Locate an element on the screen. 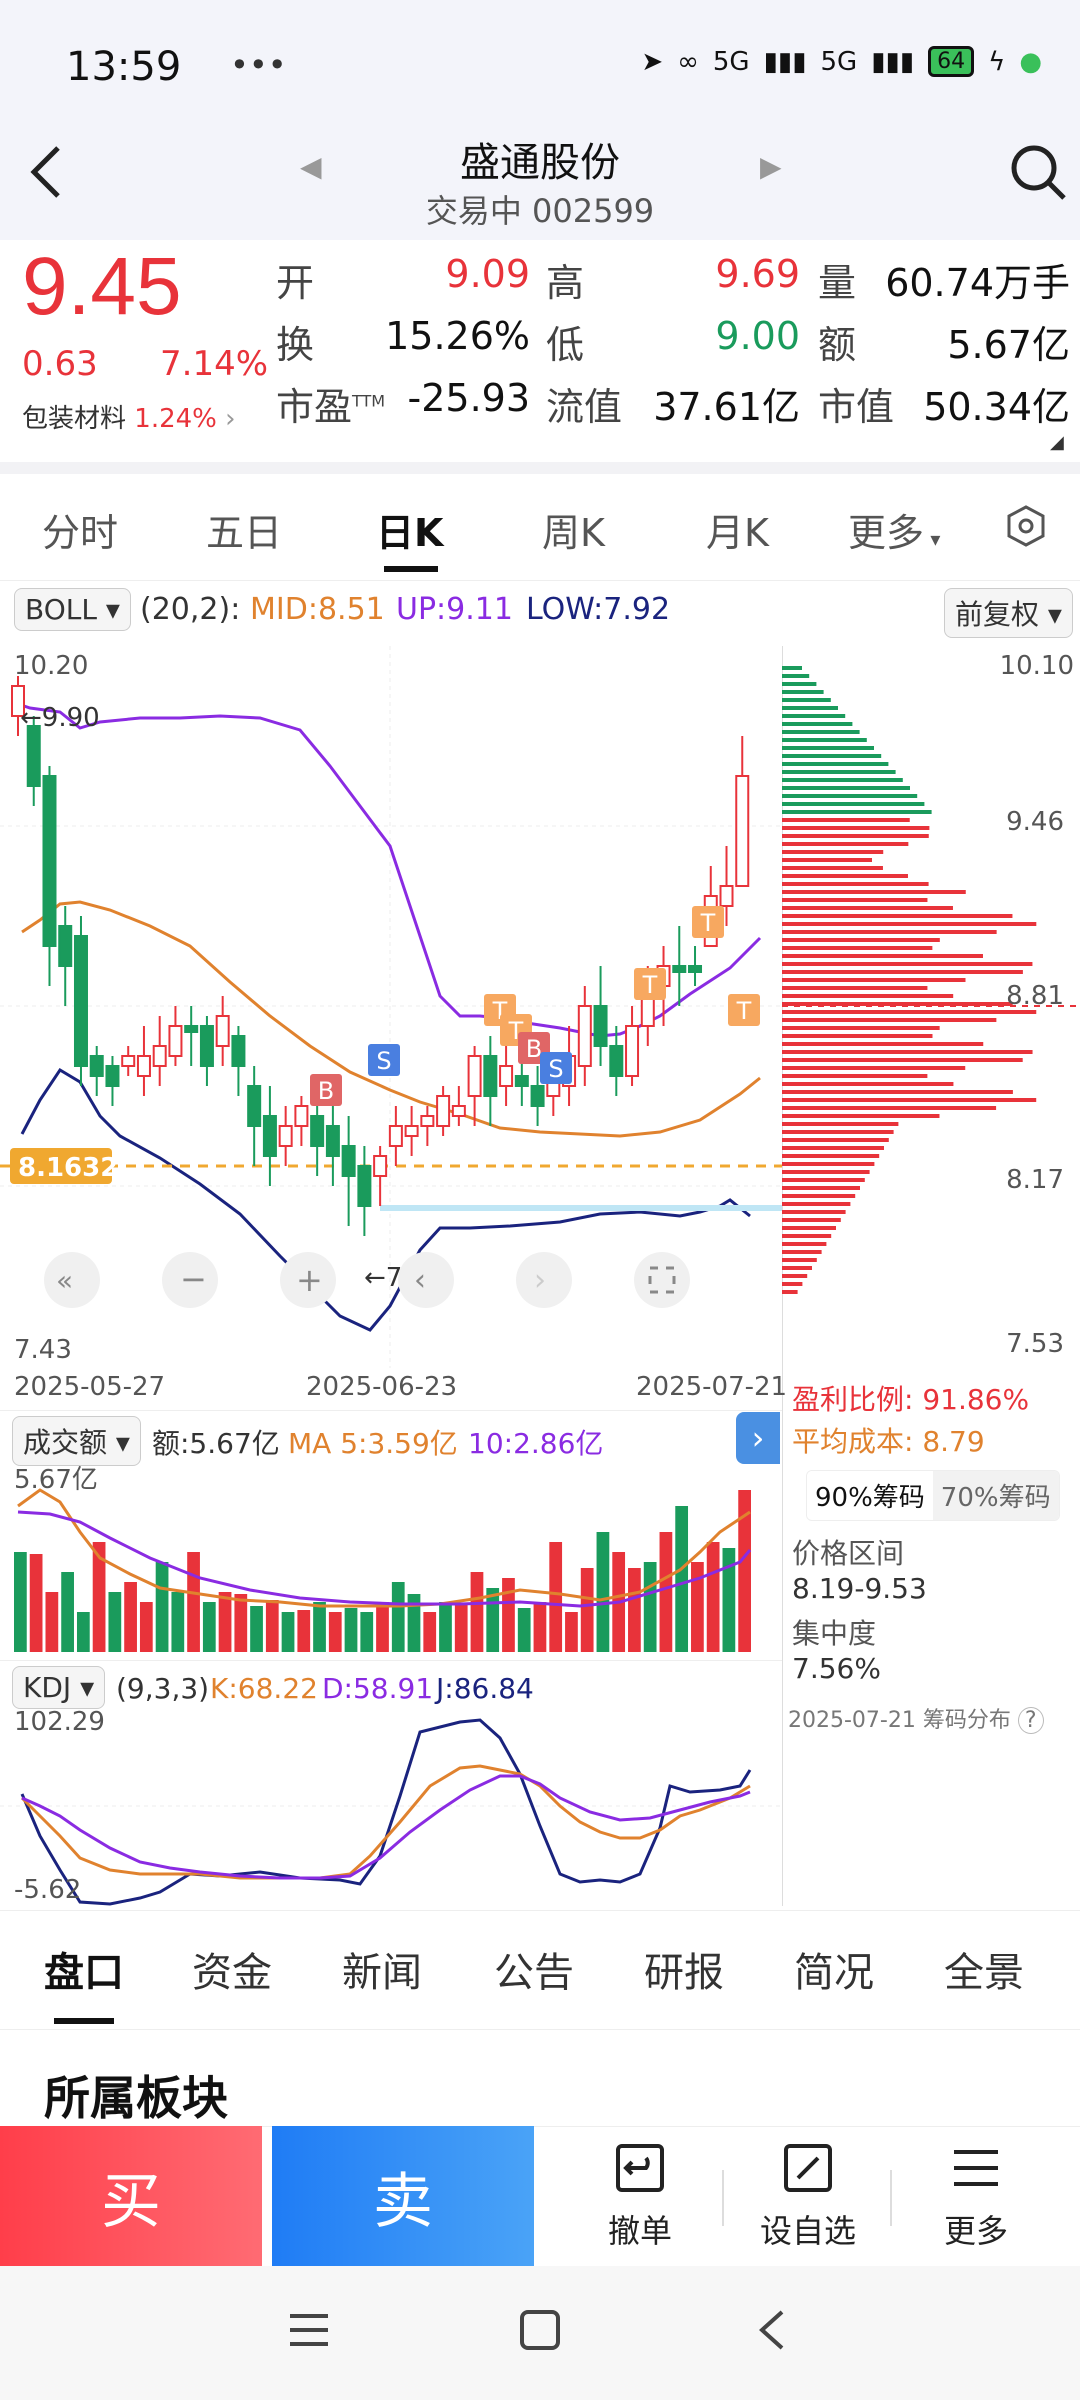 The height and width of the screenshot is (2400, 1080). date-label-1: 2025-05-27 is located at coordinates (90, 1387).